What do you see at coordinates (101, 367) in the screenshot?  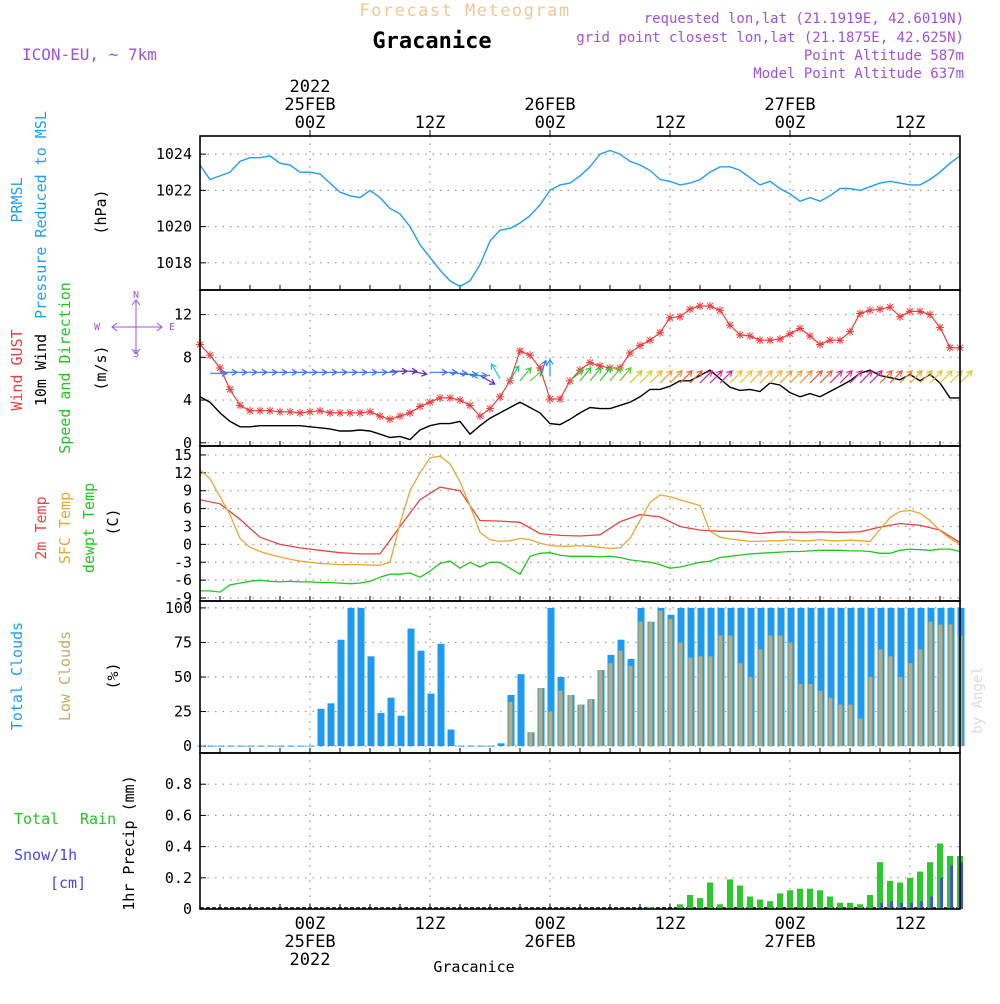 I see `wind-unit: (m/s)` at bounding box center [101, 367].